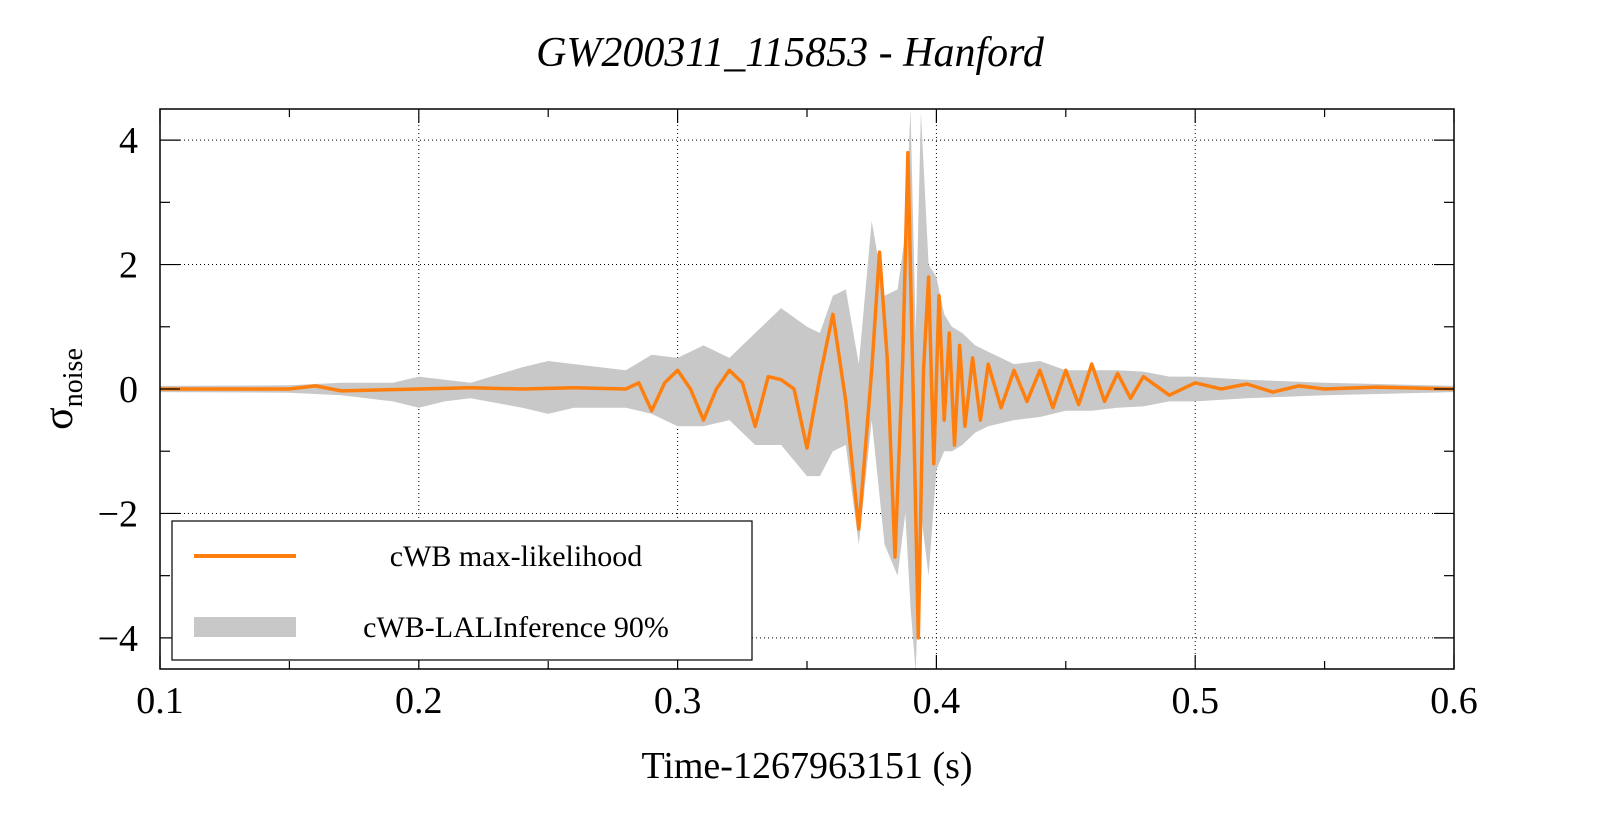 This screenshot has height=813, width=1599. I want to click on x-tick-label: 0.2, so click(419, 701).